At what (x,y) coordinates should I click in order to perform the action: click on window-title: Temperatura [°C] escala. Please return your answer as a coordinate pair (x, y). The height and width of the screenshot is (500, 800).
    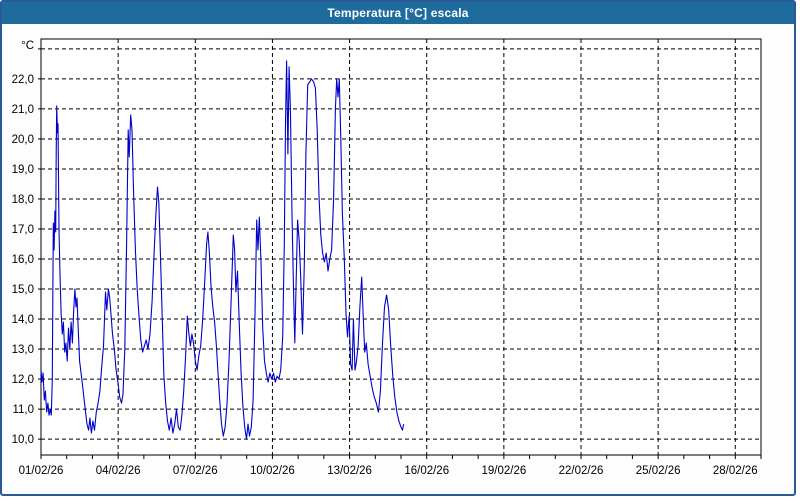
    Looking at the image, I should click on (398, 13).